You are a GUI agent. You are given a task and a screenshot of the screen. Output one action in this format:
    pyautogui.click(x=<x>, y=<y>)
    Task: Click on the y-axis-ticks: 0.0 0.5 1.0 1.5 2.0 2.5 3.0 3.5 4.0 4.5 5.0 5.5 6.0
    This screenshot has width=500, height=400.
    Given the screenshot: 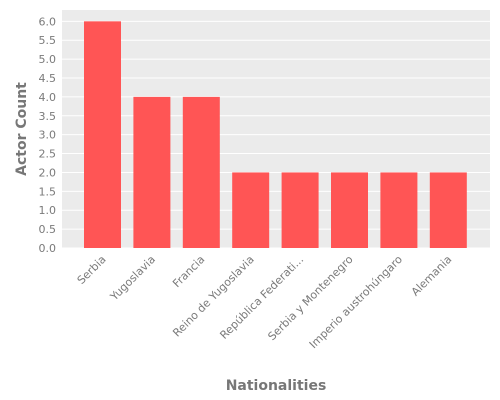 What is the action you would take?
    pyautogui.click(x=48, y=135)
    